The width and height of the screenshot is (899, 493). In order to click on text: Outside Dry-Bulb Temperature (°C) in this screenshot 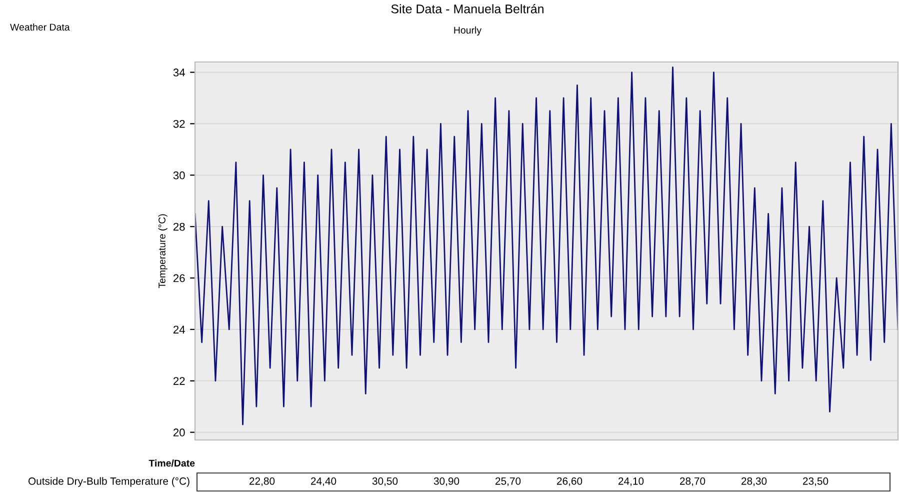, I will do `click(109, 482)`.